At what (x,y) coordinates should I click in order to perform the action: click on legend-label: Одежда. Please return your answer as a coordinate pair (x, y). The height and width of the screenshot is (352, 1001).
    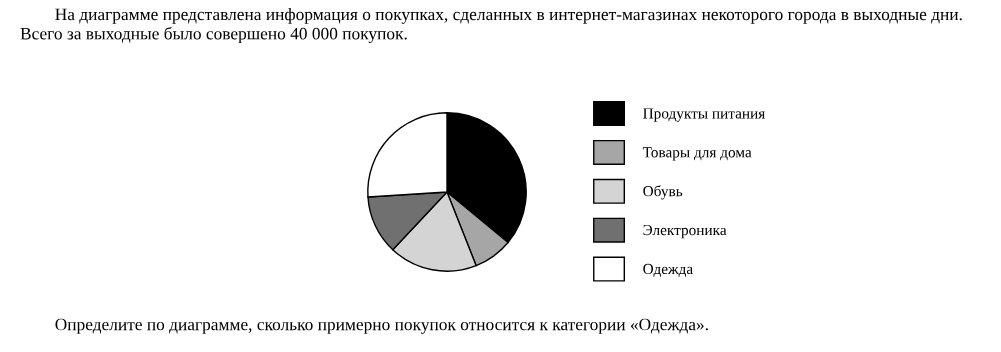
    Looking at the image, I should click on (668, 270).